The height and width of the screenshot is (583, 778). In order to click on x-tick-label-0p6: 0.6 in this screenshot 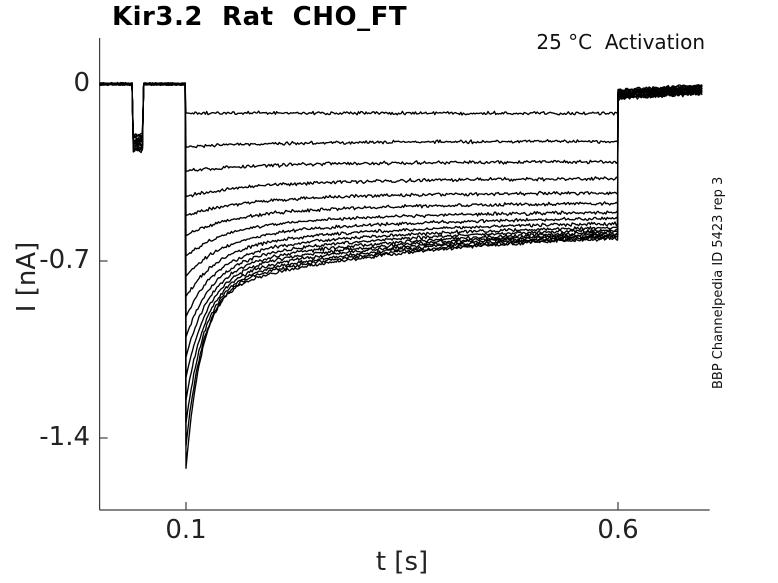, I will do `click(618, 530)`.